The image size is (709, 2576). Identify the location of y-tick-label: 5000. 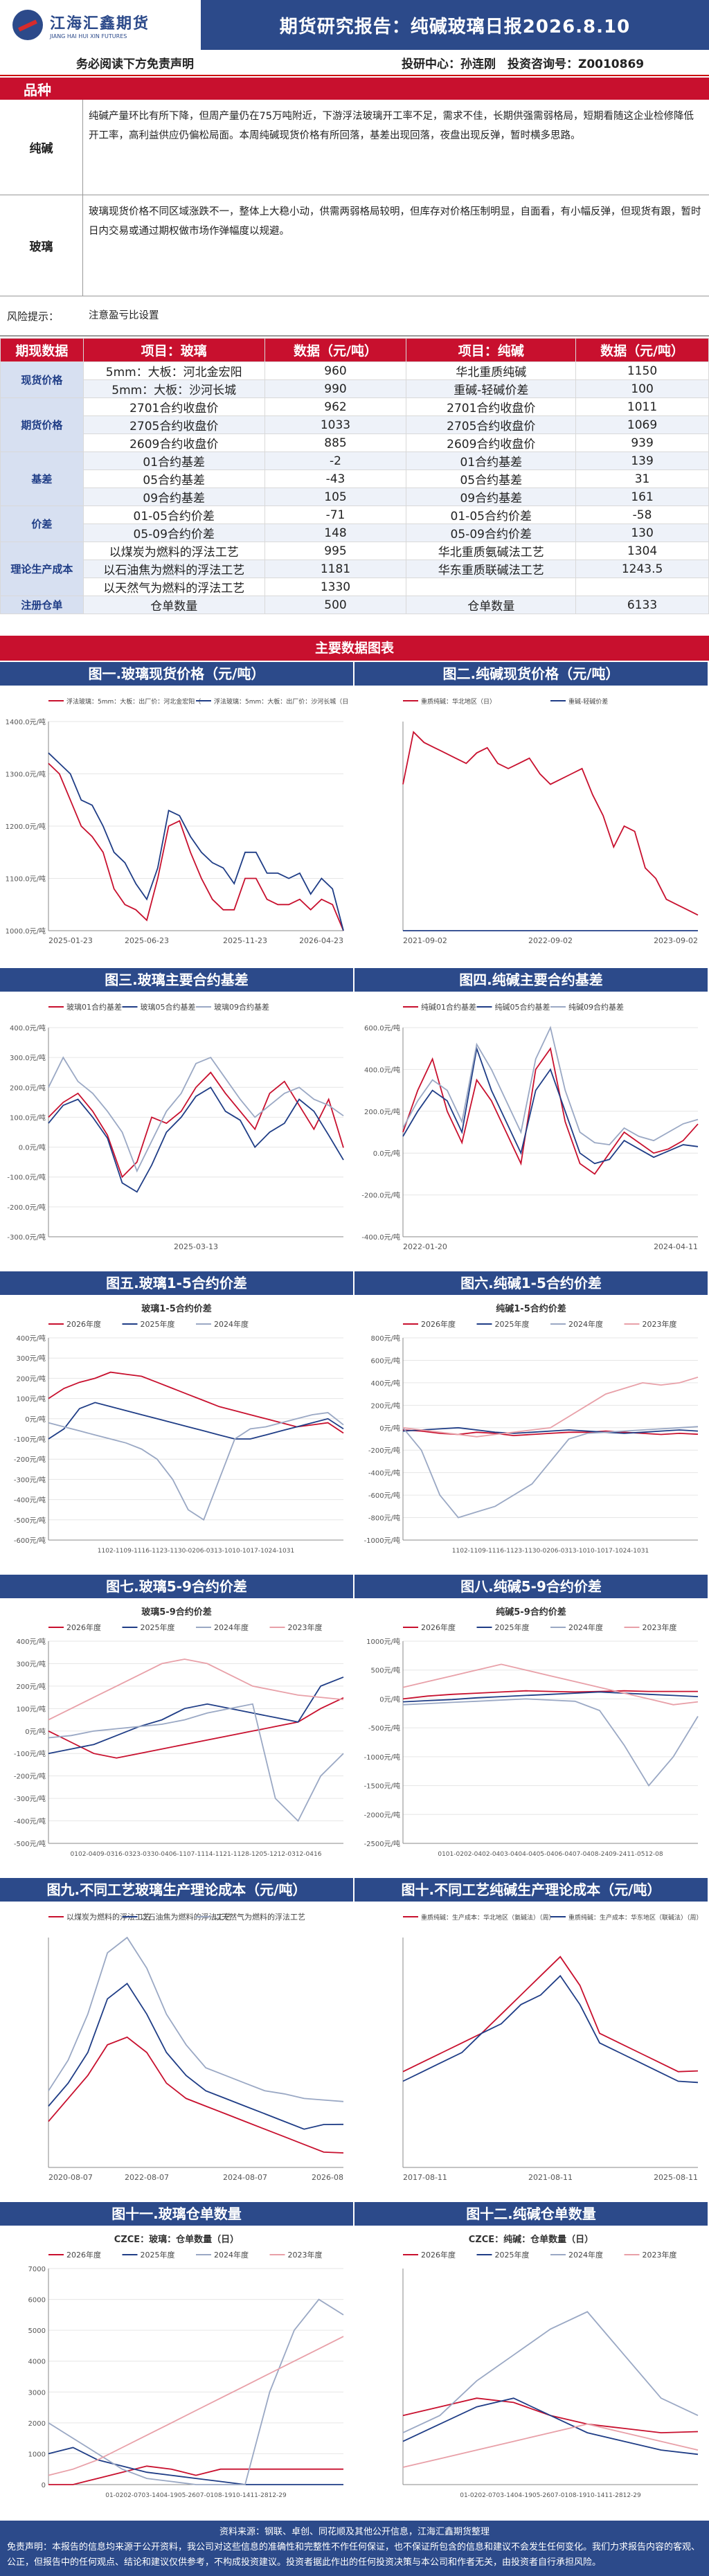
(37, 2331).